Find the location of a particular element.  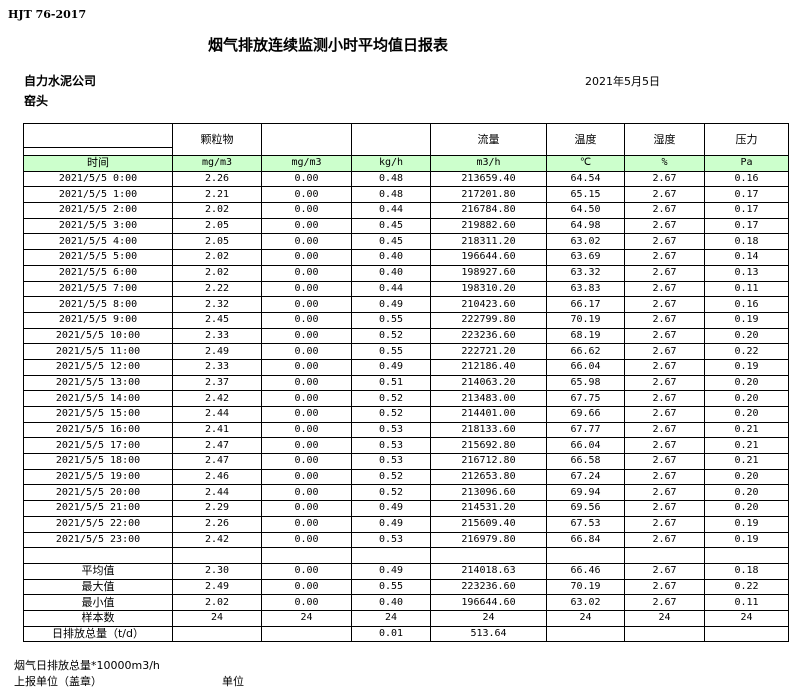

units-row-cell: ℃ is located at coordinates (585, 163).